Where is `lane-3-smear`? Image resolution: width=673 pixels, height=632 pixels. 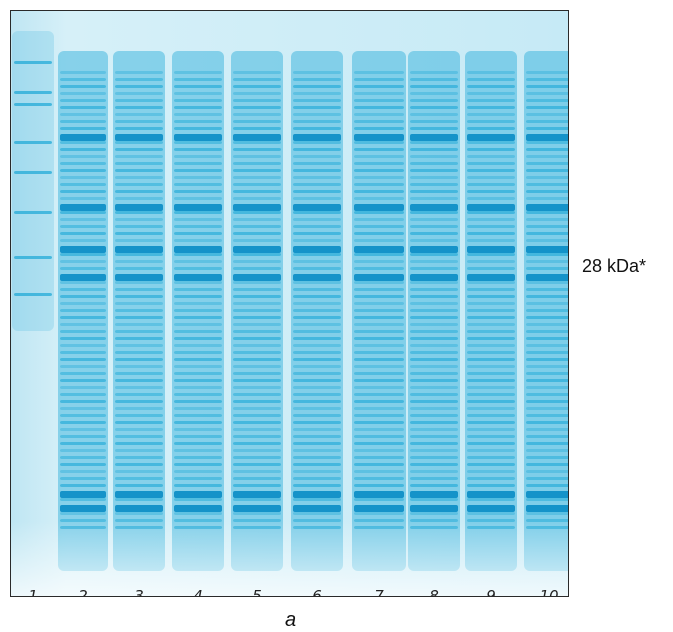 lane-3-smear is located at coordinates (139, 311).